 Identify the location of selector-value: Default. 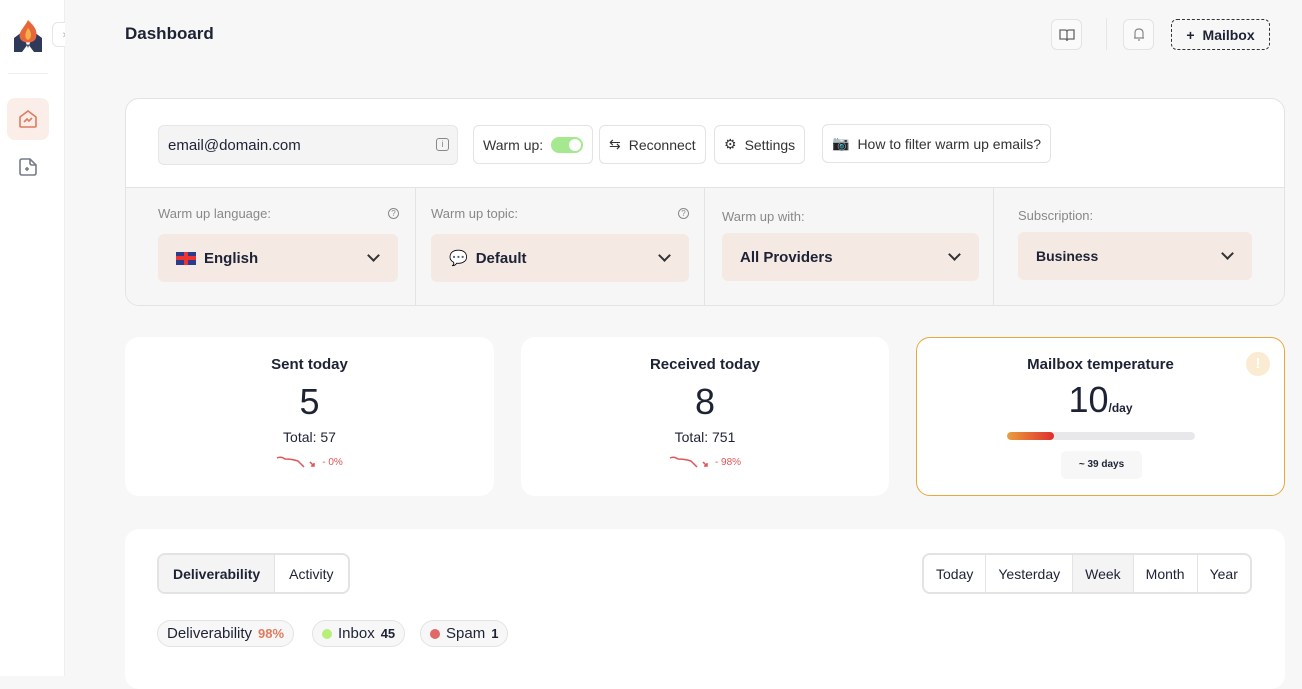
(501, 258).